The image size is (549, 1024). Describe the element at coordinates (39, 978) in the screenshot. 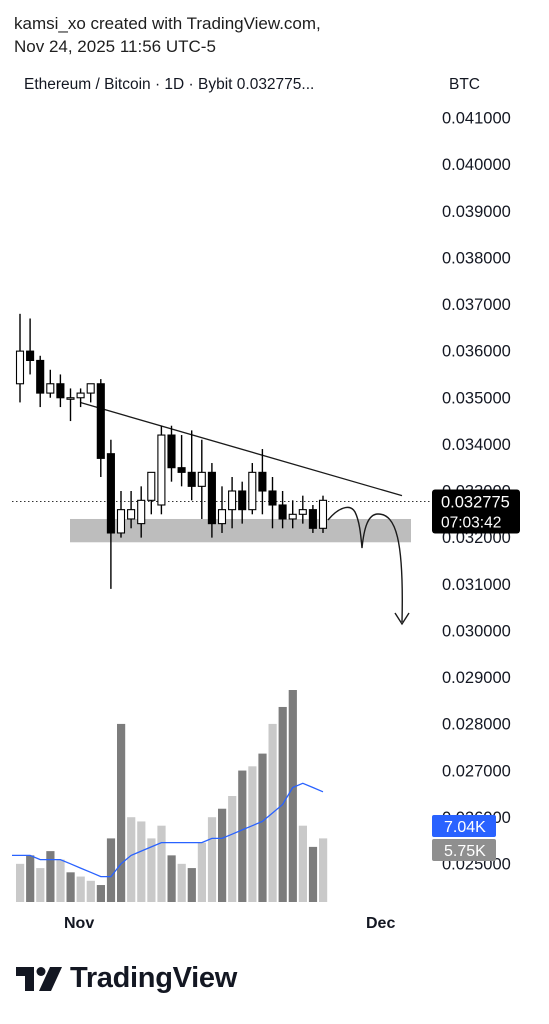

I see `tradingview-logo-icon` at that location.